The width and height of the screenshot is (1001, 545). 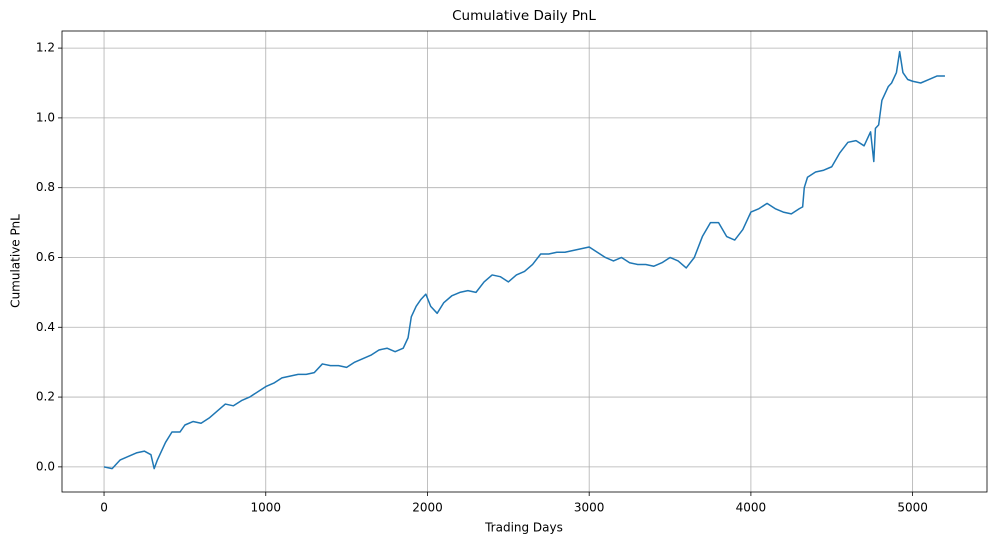 What do you see at coordinates (16, 261) in the screenshot?
I see `y-axis-label: Cumulative PnL` at bounding box center [16, 261].